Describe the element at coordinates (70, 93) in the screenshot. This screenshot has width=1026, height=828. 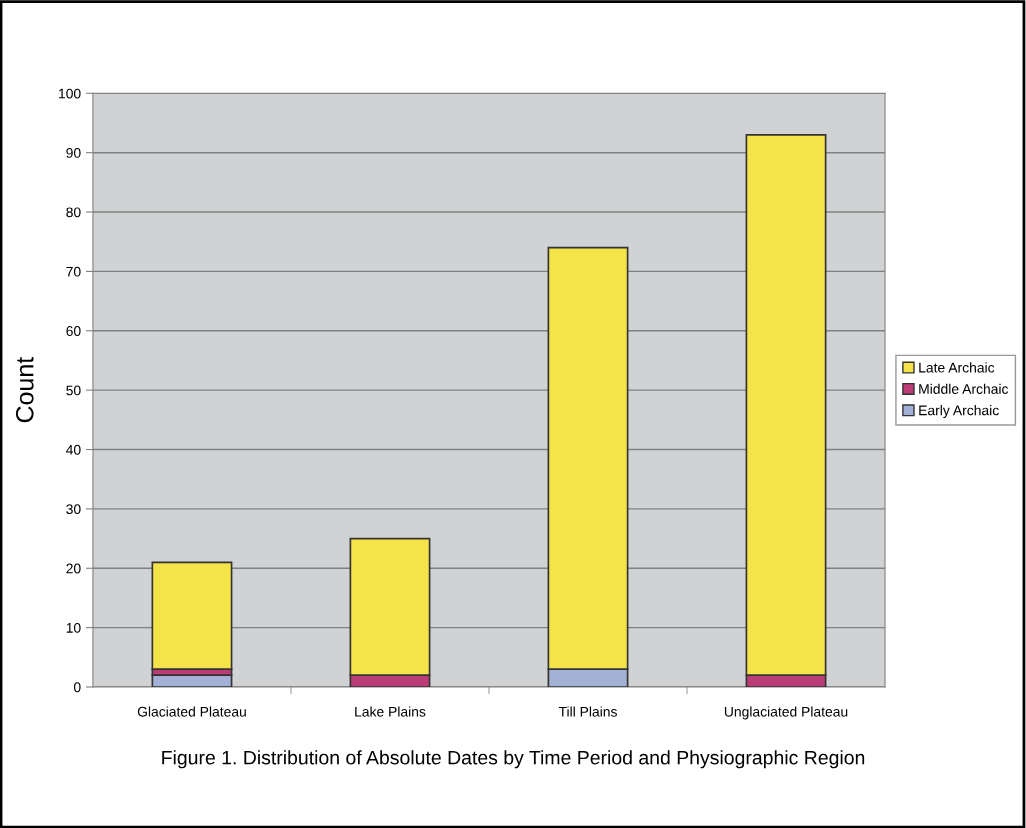
I see `y-tick-label: 100` at that location.